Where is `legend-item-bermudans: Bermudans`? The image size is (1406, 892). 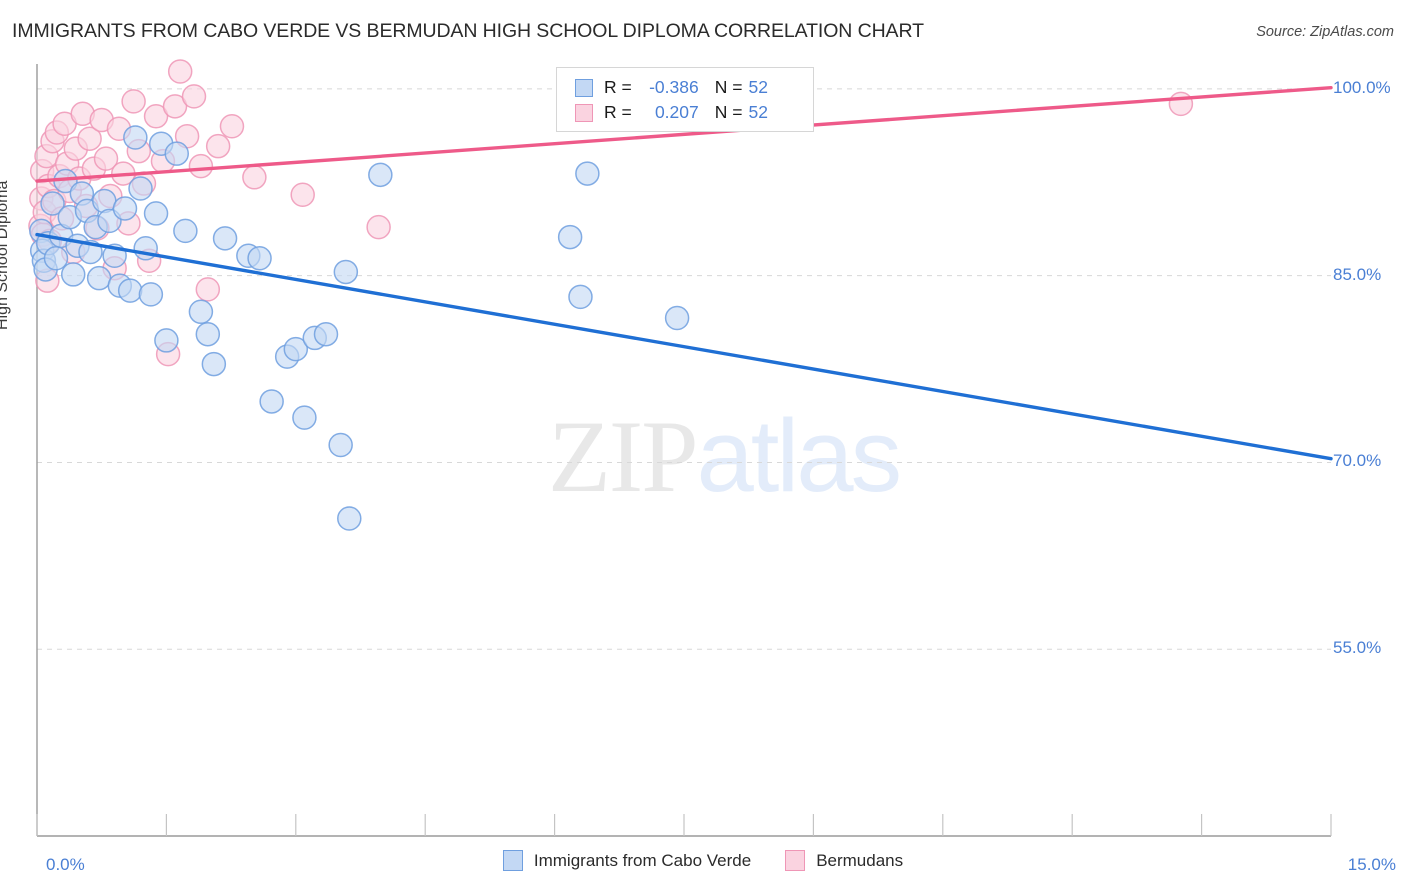 legend-item-bermudans: Bermudans is located at coordinates (844, 860).